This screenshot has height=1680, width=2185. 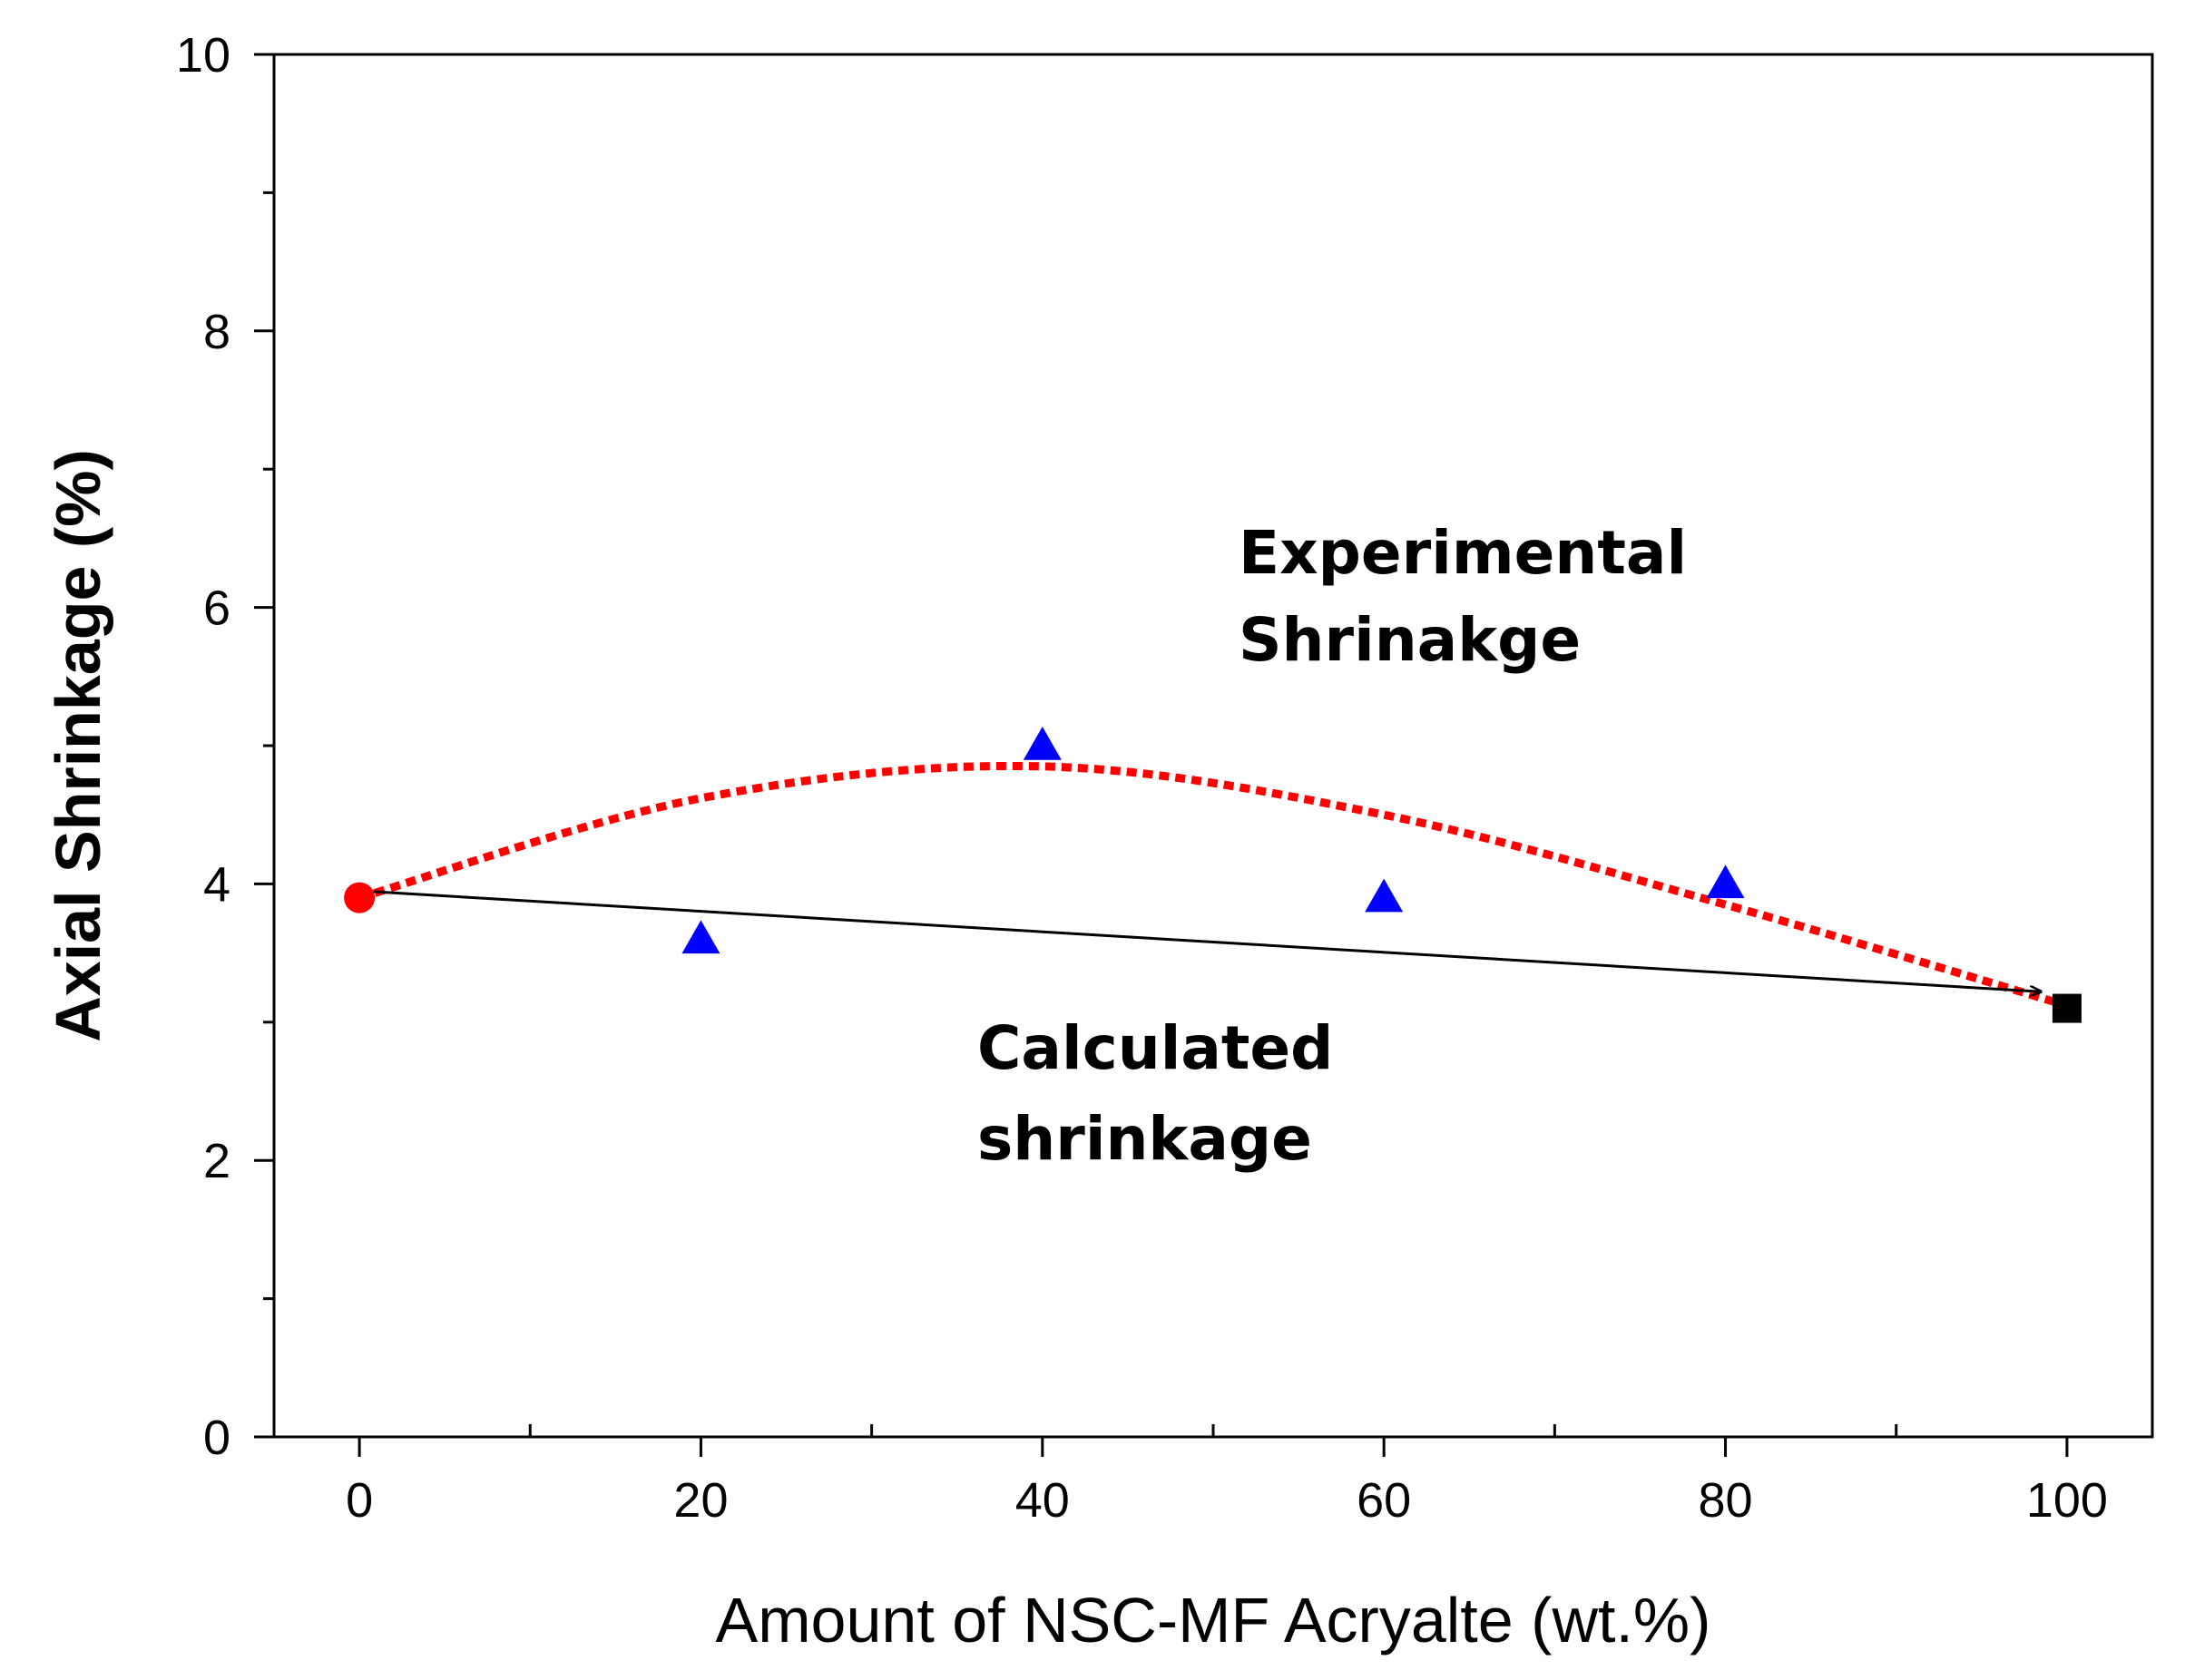 I want to click on data-points, so click(x=1213, y=875).